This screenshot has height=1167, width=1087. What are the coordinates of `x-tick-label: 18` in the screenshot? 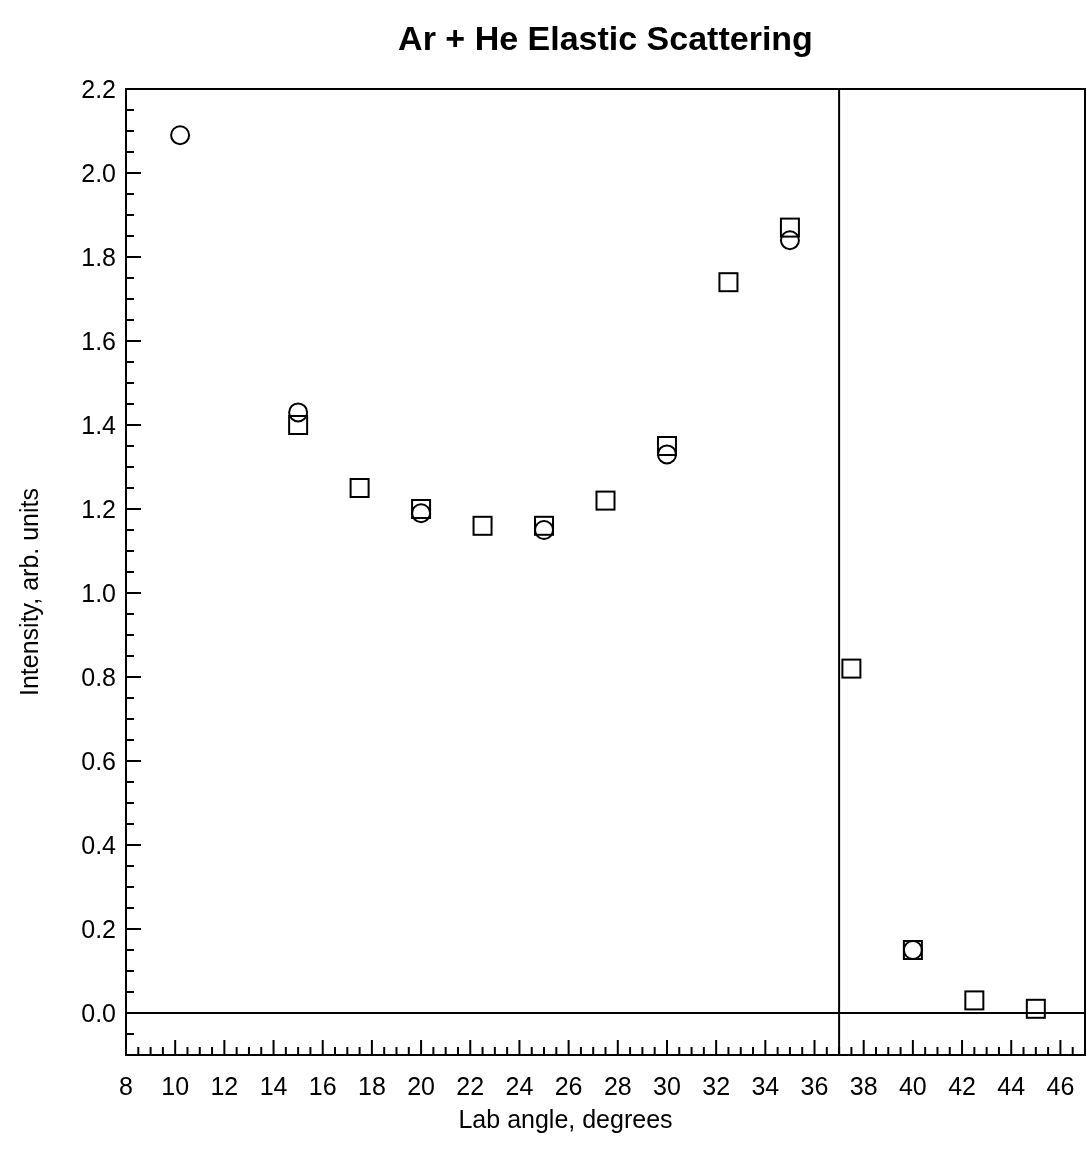 It's located at (371, 1086).